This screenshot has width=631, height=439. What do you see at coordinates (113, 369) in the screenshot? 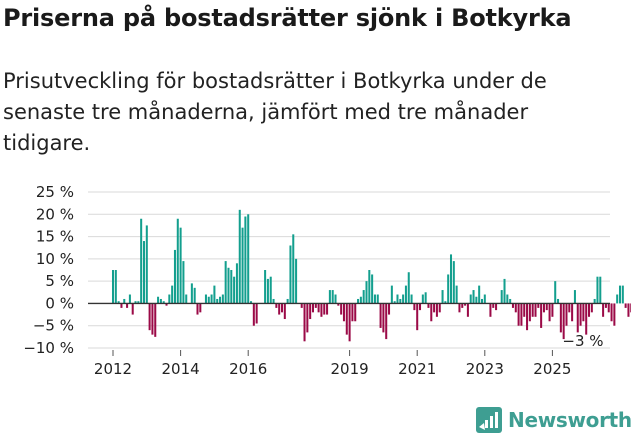
I see `x-tick-label: 2012` at bounding box center [113, 369].